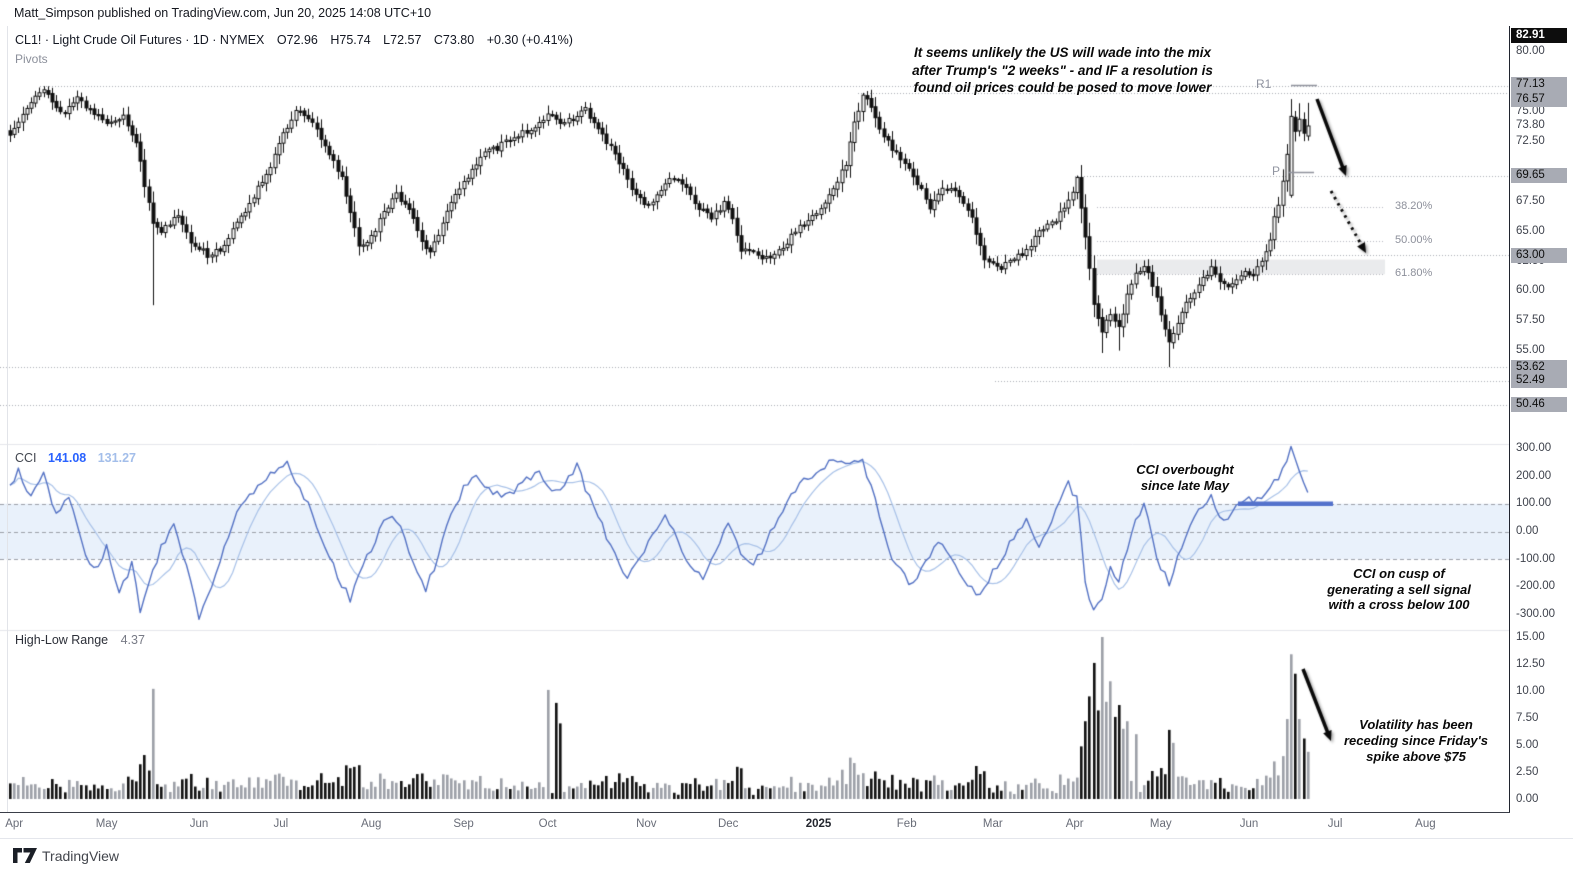 The height and width of the screenshot is (873, 1573). I want to click on fib-level-label: 61.80%, so click(1414, 273).